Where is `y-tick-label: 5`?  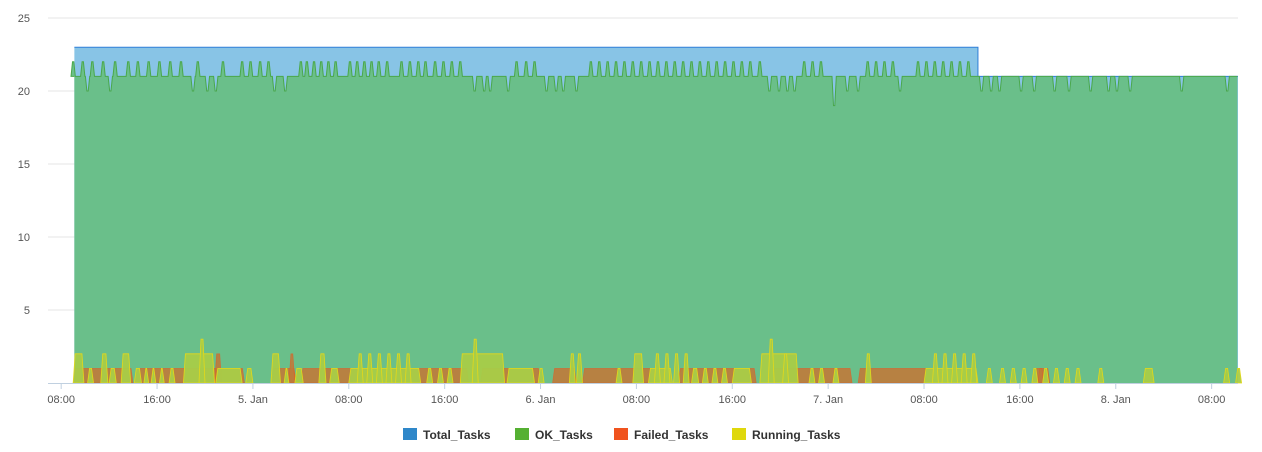 y-tick-label: 5 is located at coordinates (27, 311).